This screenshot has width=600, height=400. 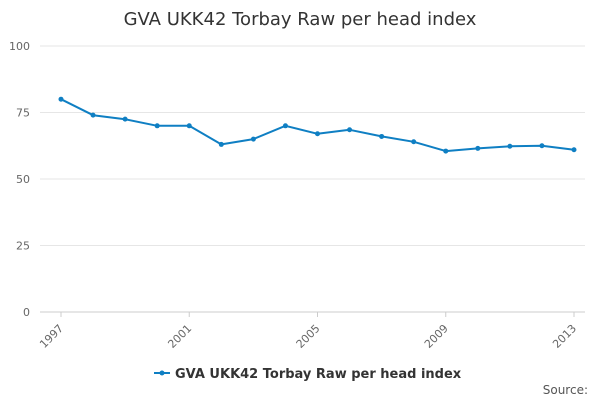 I want to click on x-tick-label: 2005, so click(x=308, y=336).